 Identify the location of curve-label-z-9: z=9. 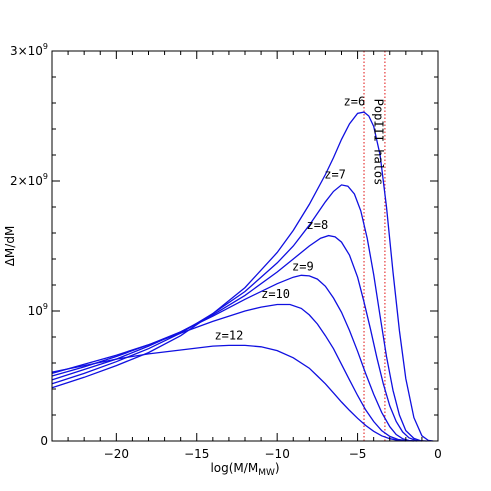
(303, 267).